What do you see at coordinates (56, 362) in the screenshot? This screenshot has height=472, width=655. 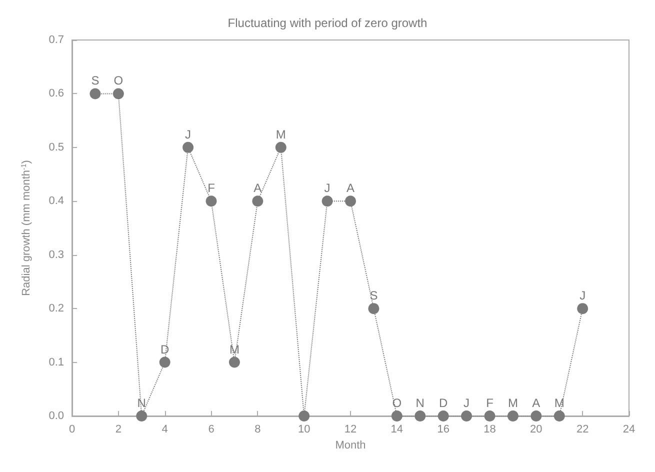 I see `y-tick-label: 0.1` at bounding box center [56, 362].